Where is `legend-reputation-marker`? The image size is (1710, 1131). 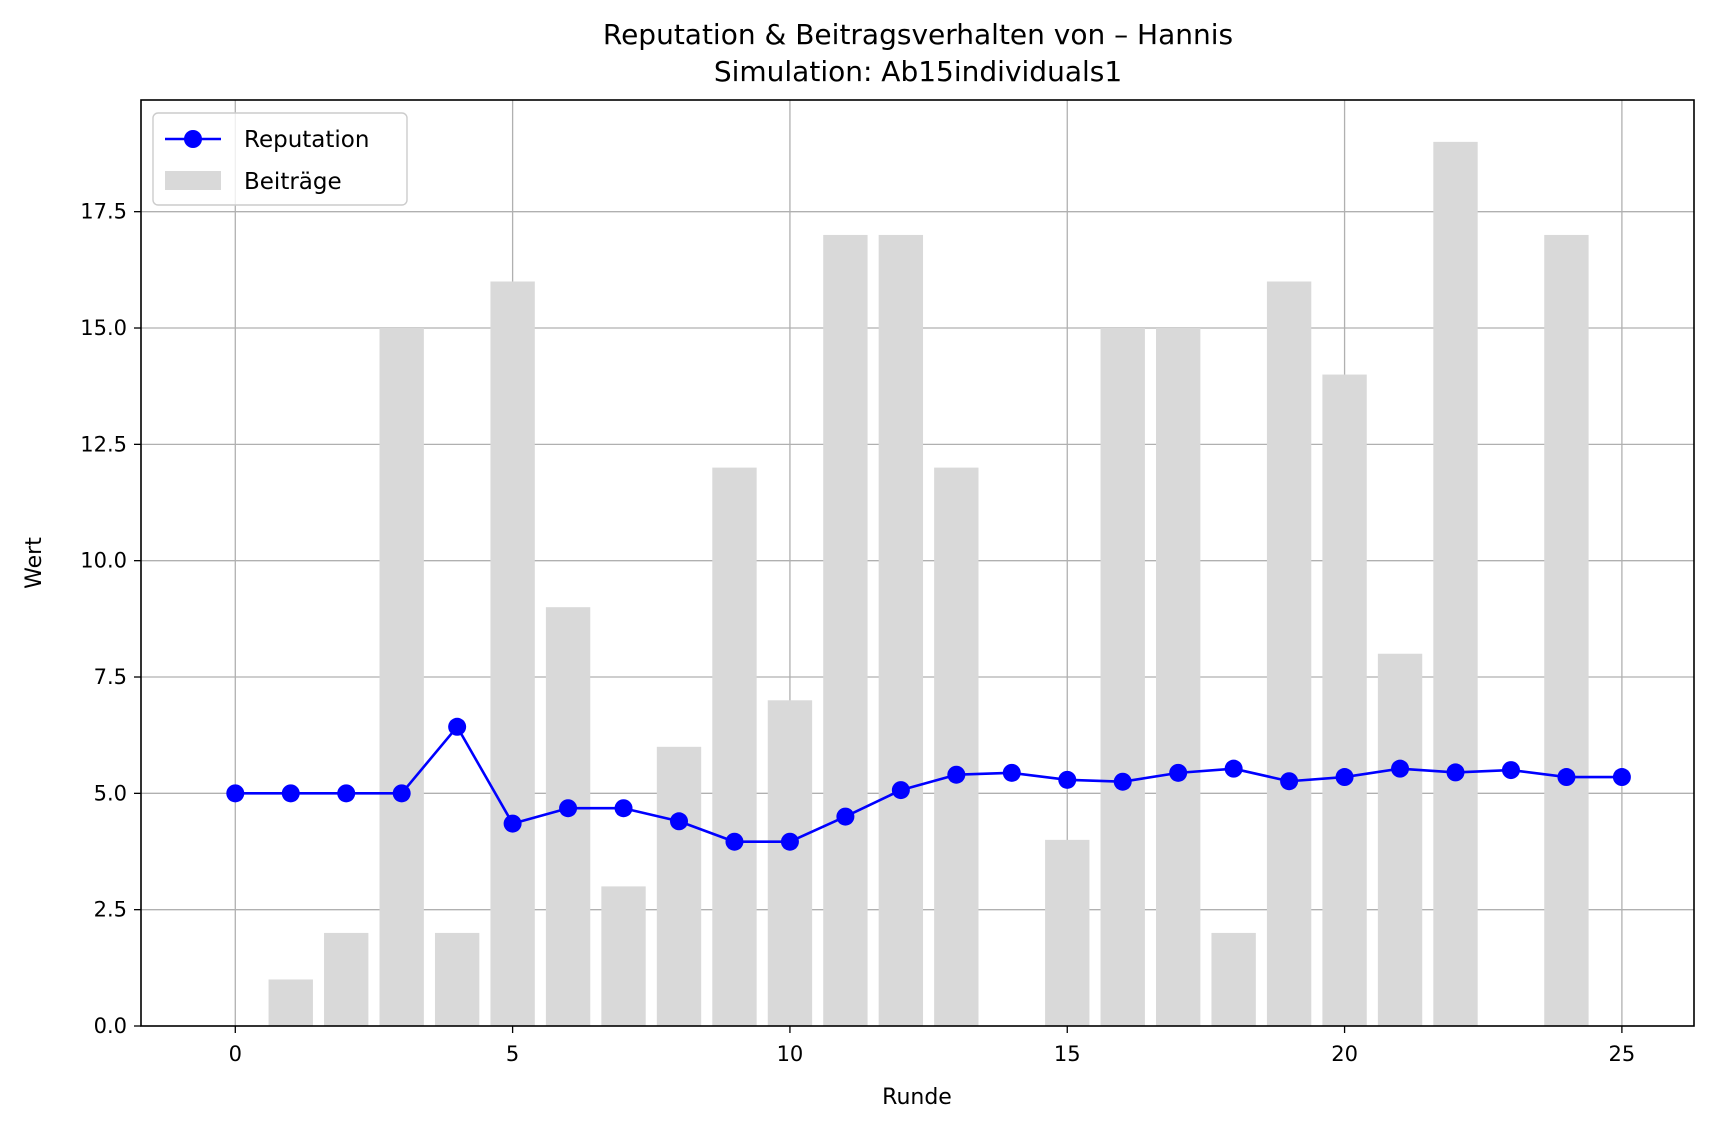 legend-reputation-marker is located at coordinates (193, 139).